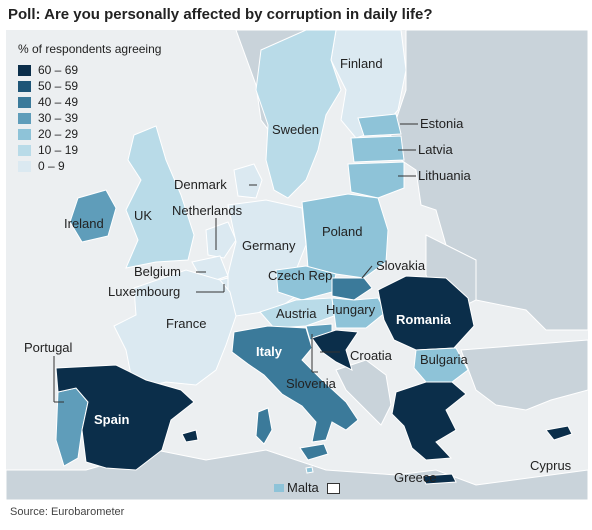 This screenshot has height=530, width=592. I want to click on label-hungary: Hungary, so click(351, 309).